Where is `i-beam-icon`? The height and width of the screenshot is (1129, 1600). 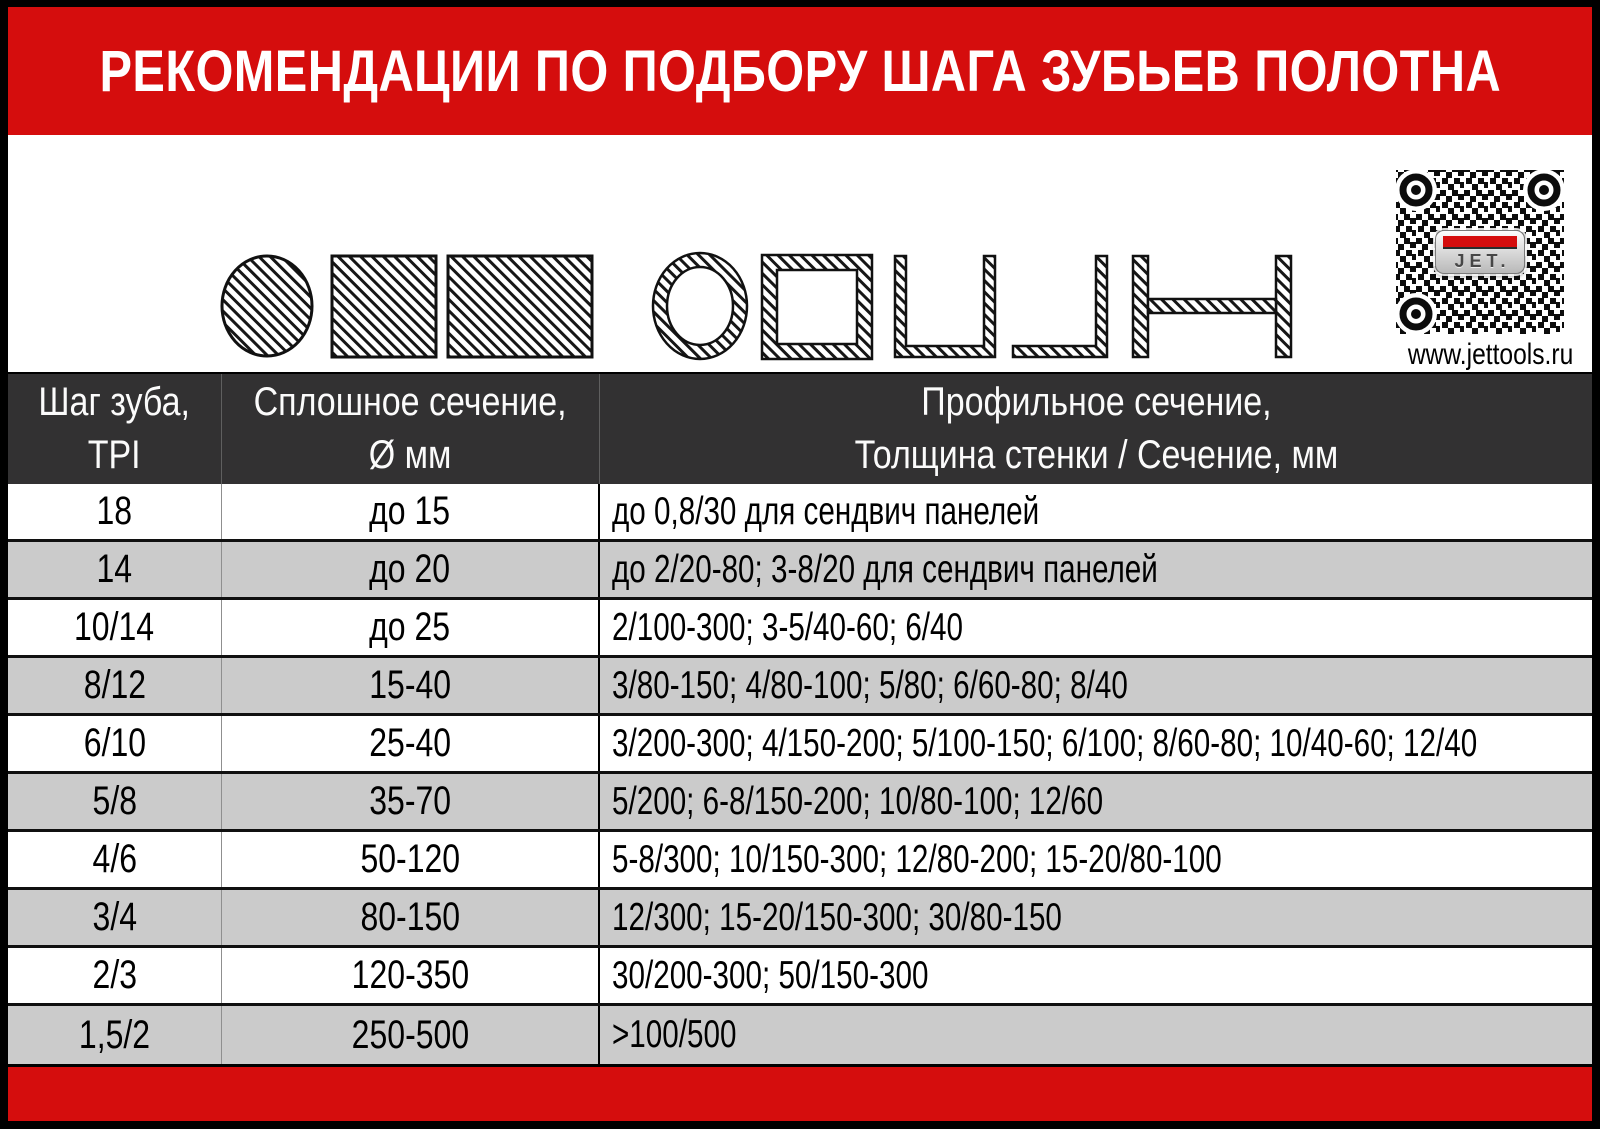 i-beam-icon is located at coordinates (1212, 306).